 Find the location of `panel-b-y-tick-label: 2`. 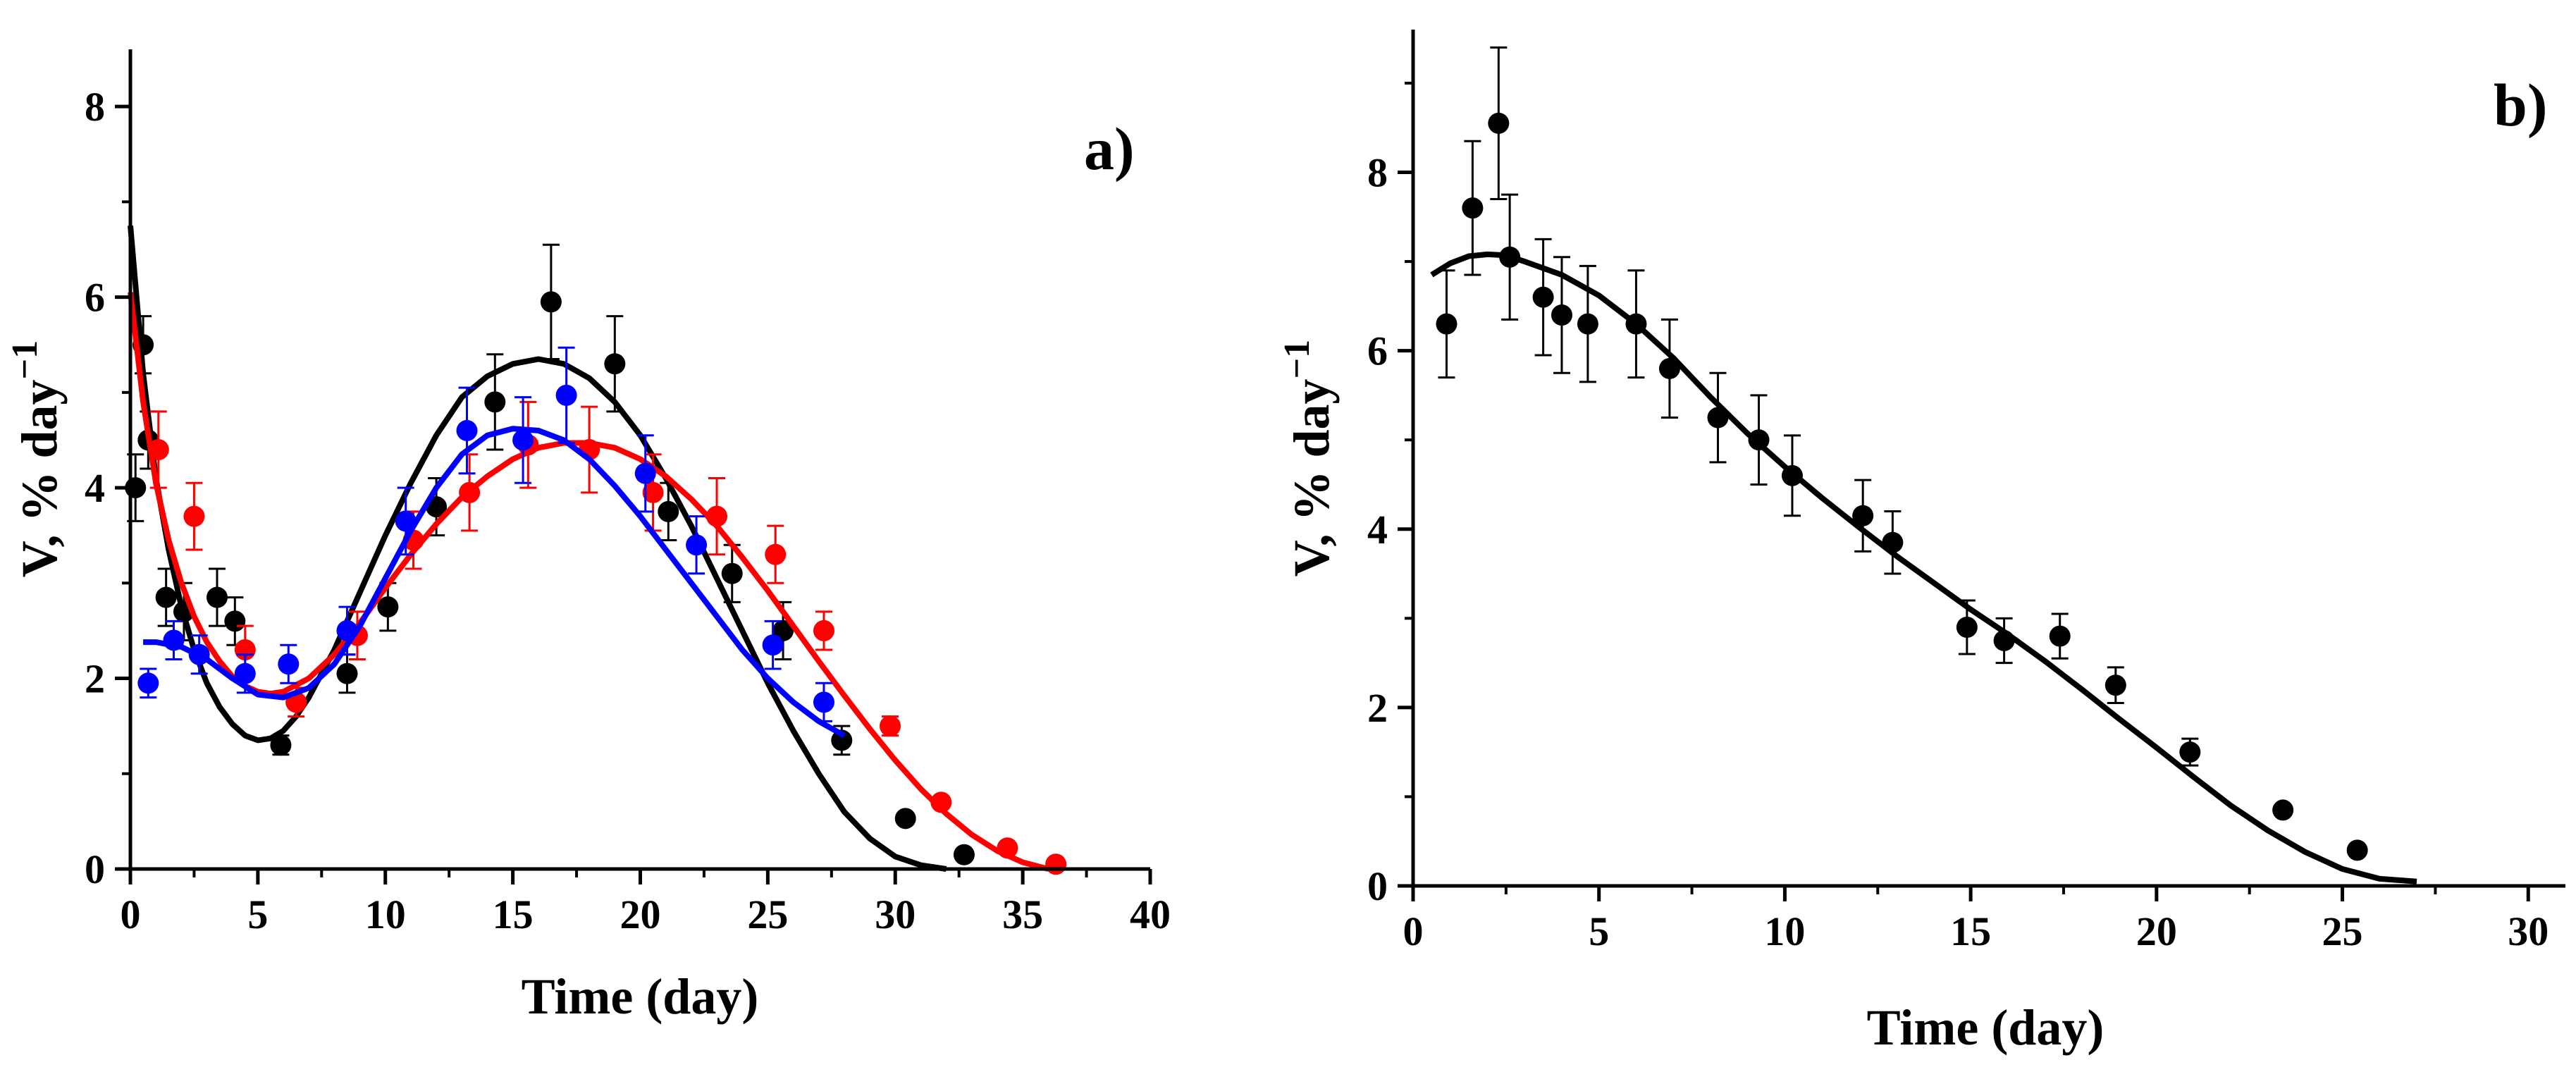

panel-b-y-tick-label: 2 is located at coordinates (1378, 708).